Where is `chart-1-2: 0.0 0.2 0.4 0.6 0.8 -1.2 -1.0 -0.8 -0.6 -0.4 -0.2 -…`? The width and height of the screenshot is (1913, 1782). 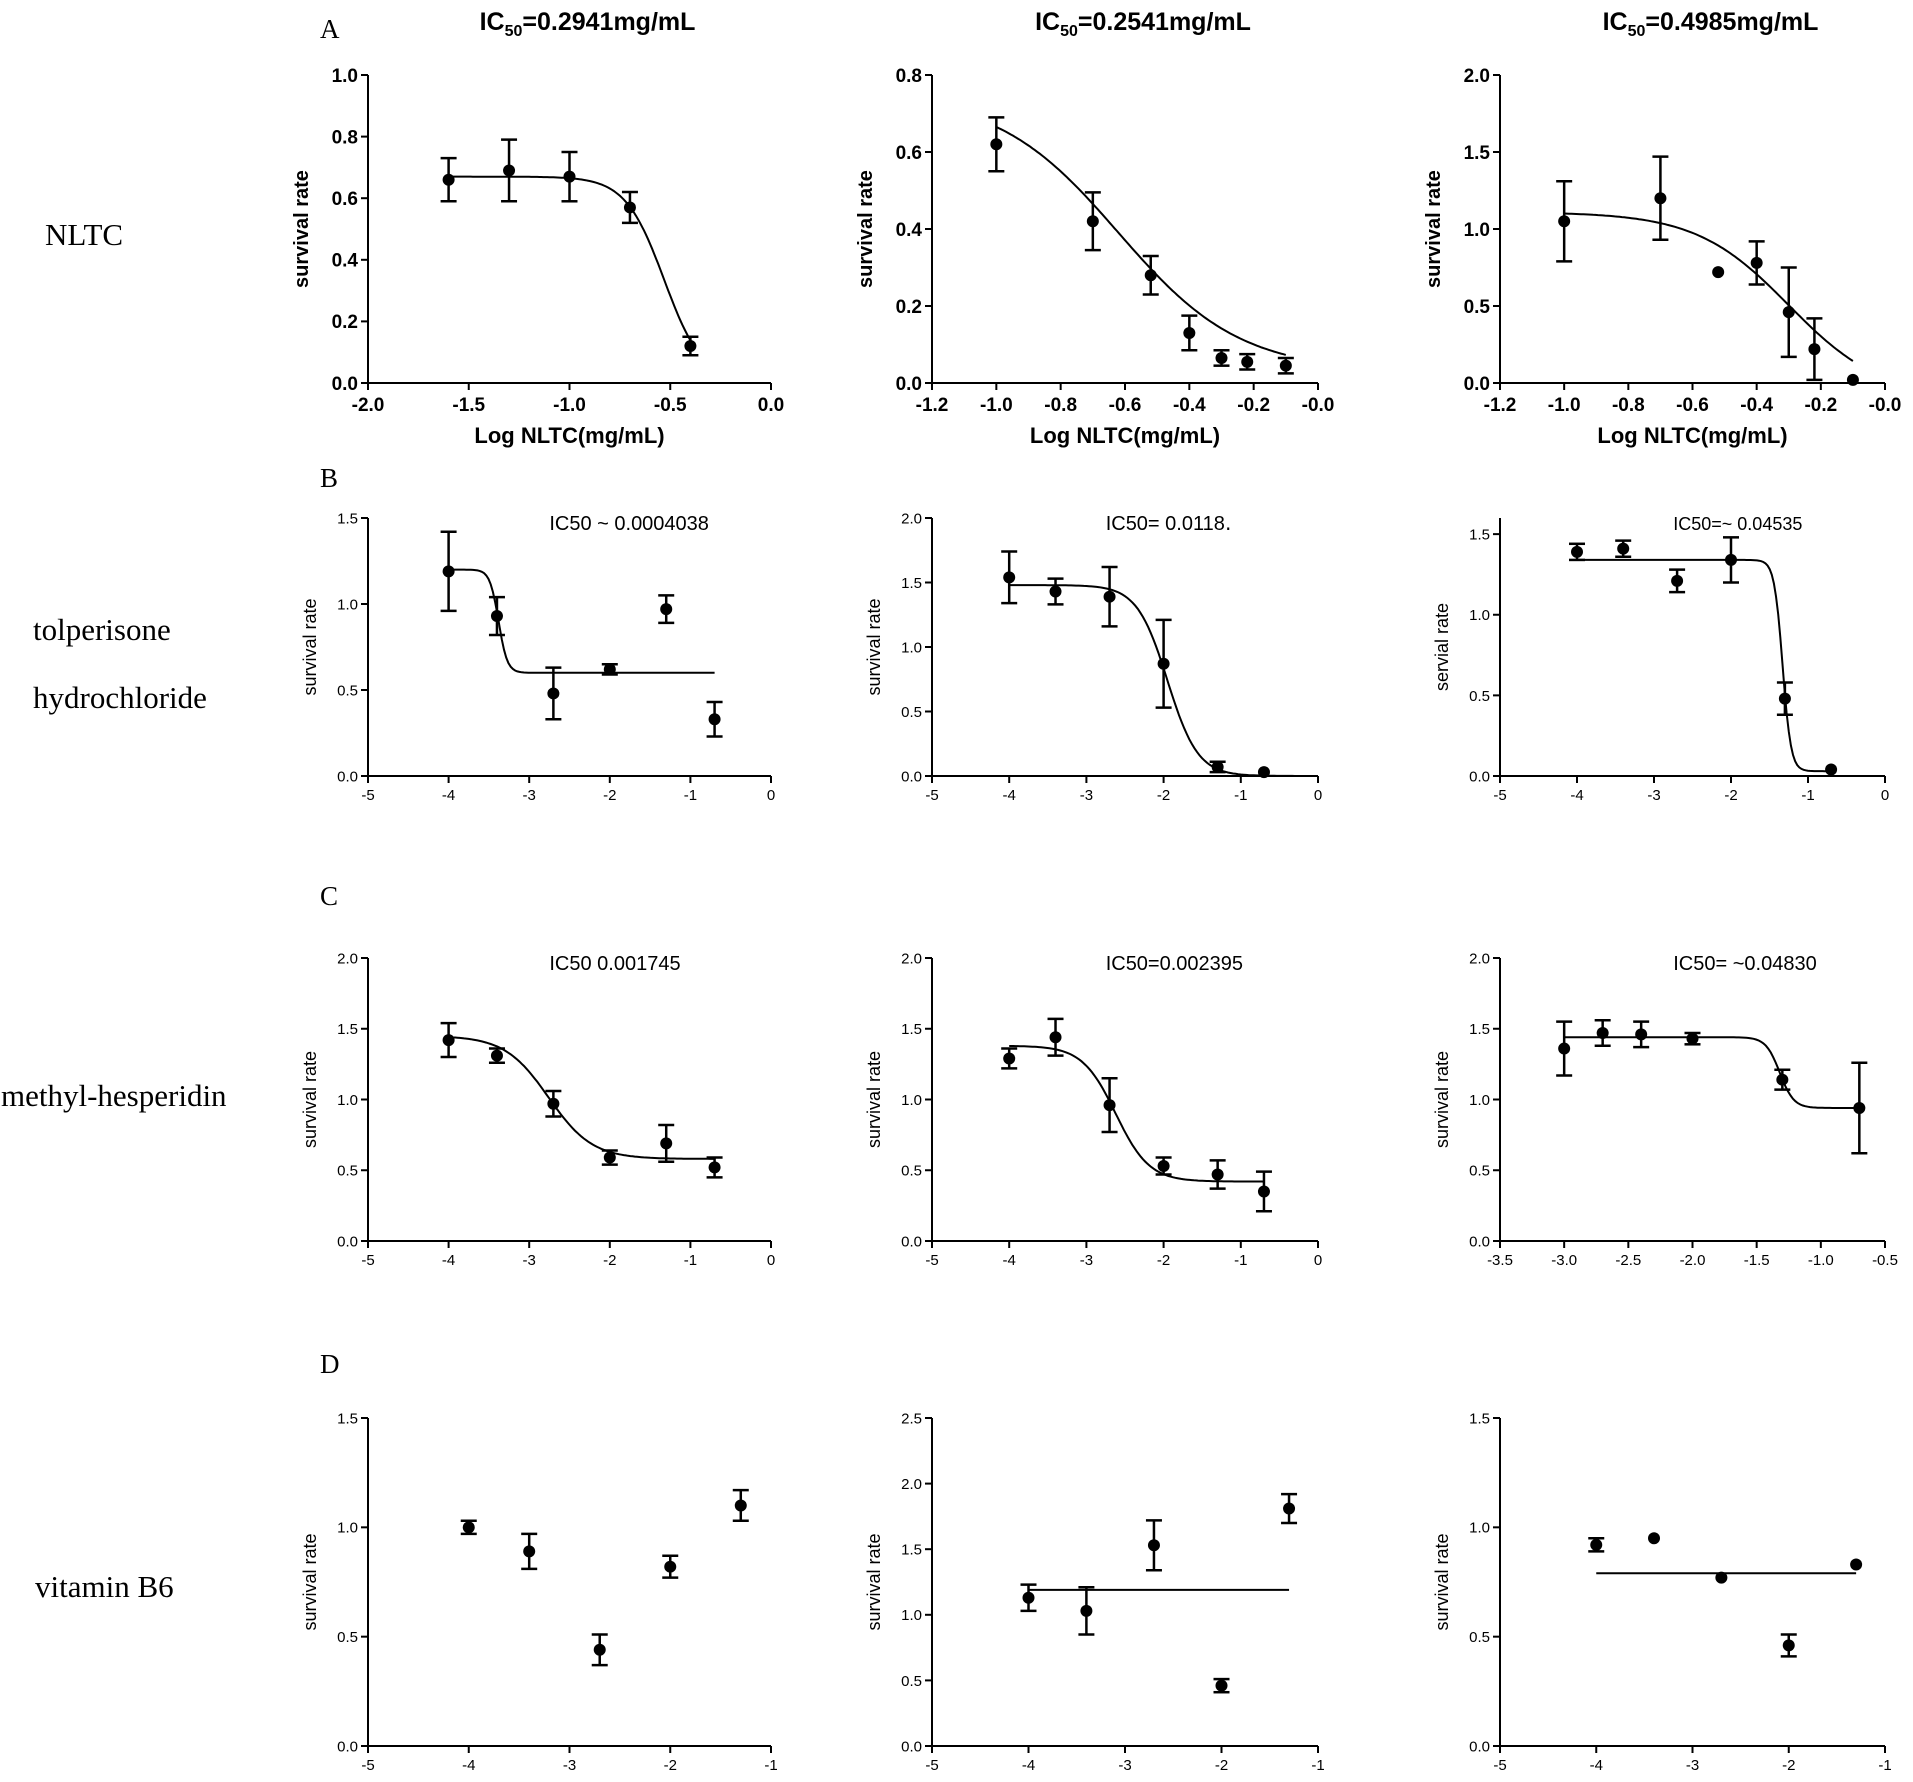 chart-1-2: 0.0 0.2 0.4 0.6 0.8 -1.2 -1.0 -0.8 -0.6 -0.4 -0.2 -… is located at coordinates (1094, 228).